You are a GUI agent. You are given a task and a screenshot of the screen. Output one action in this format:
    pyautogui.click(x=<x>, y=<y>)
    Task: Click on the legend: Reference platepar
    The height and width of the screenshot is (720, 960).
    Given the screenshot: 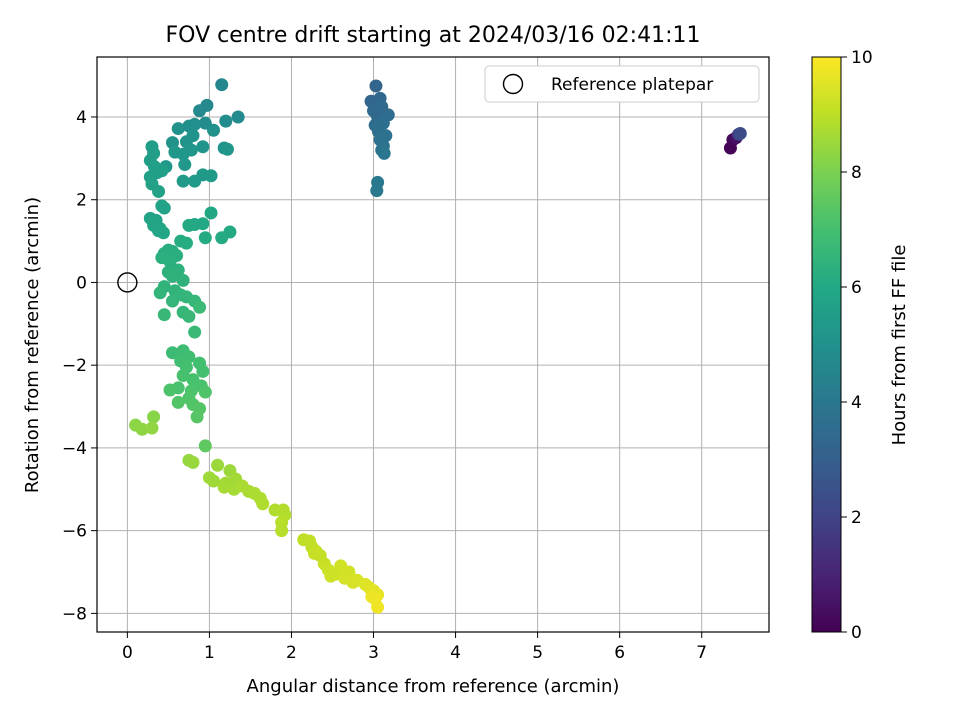 What is the action you would take?
    pyautogui.click(x=622, y=84)
    